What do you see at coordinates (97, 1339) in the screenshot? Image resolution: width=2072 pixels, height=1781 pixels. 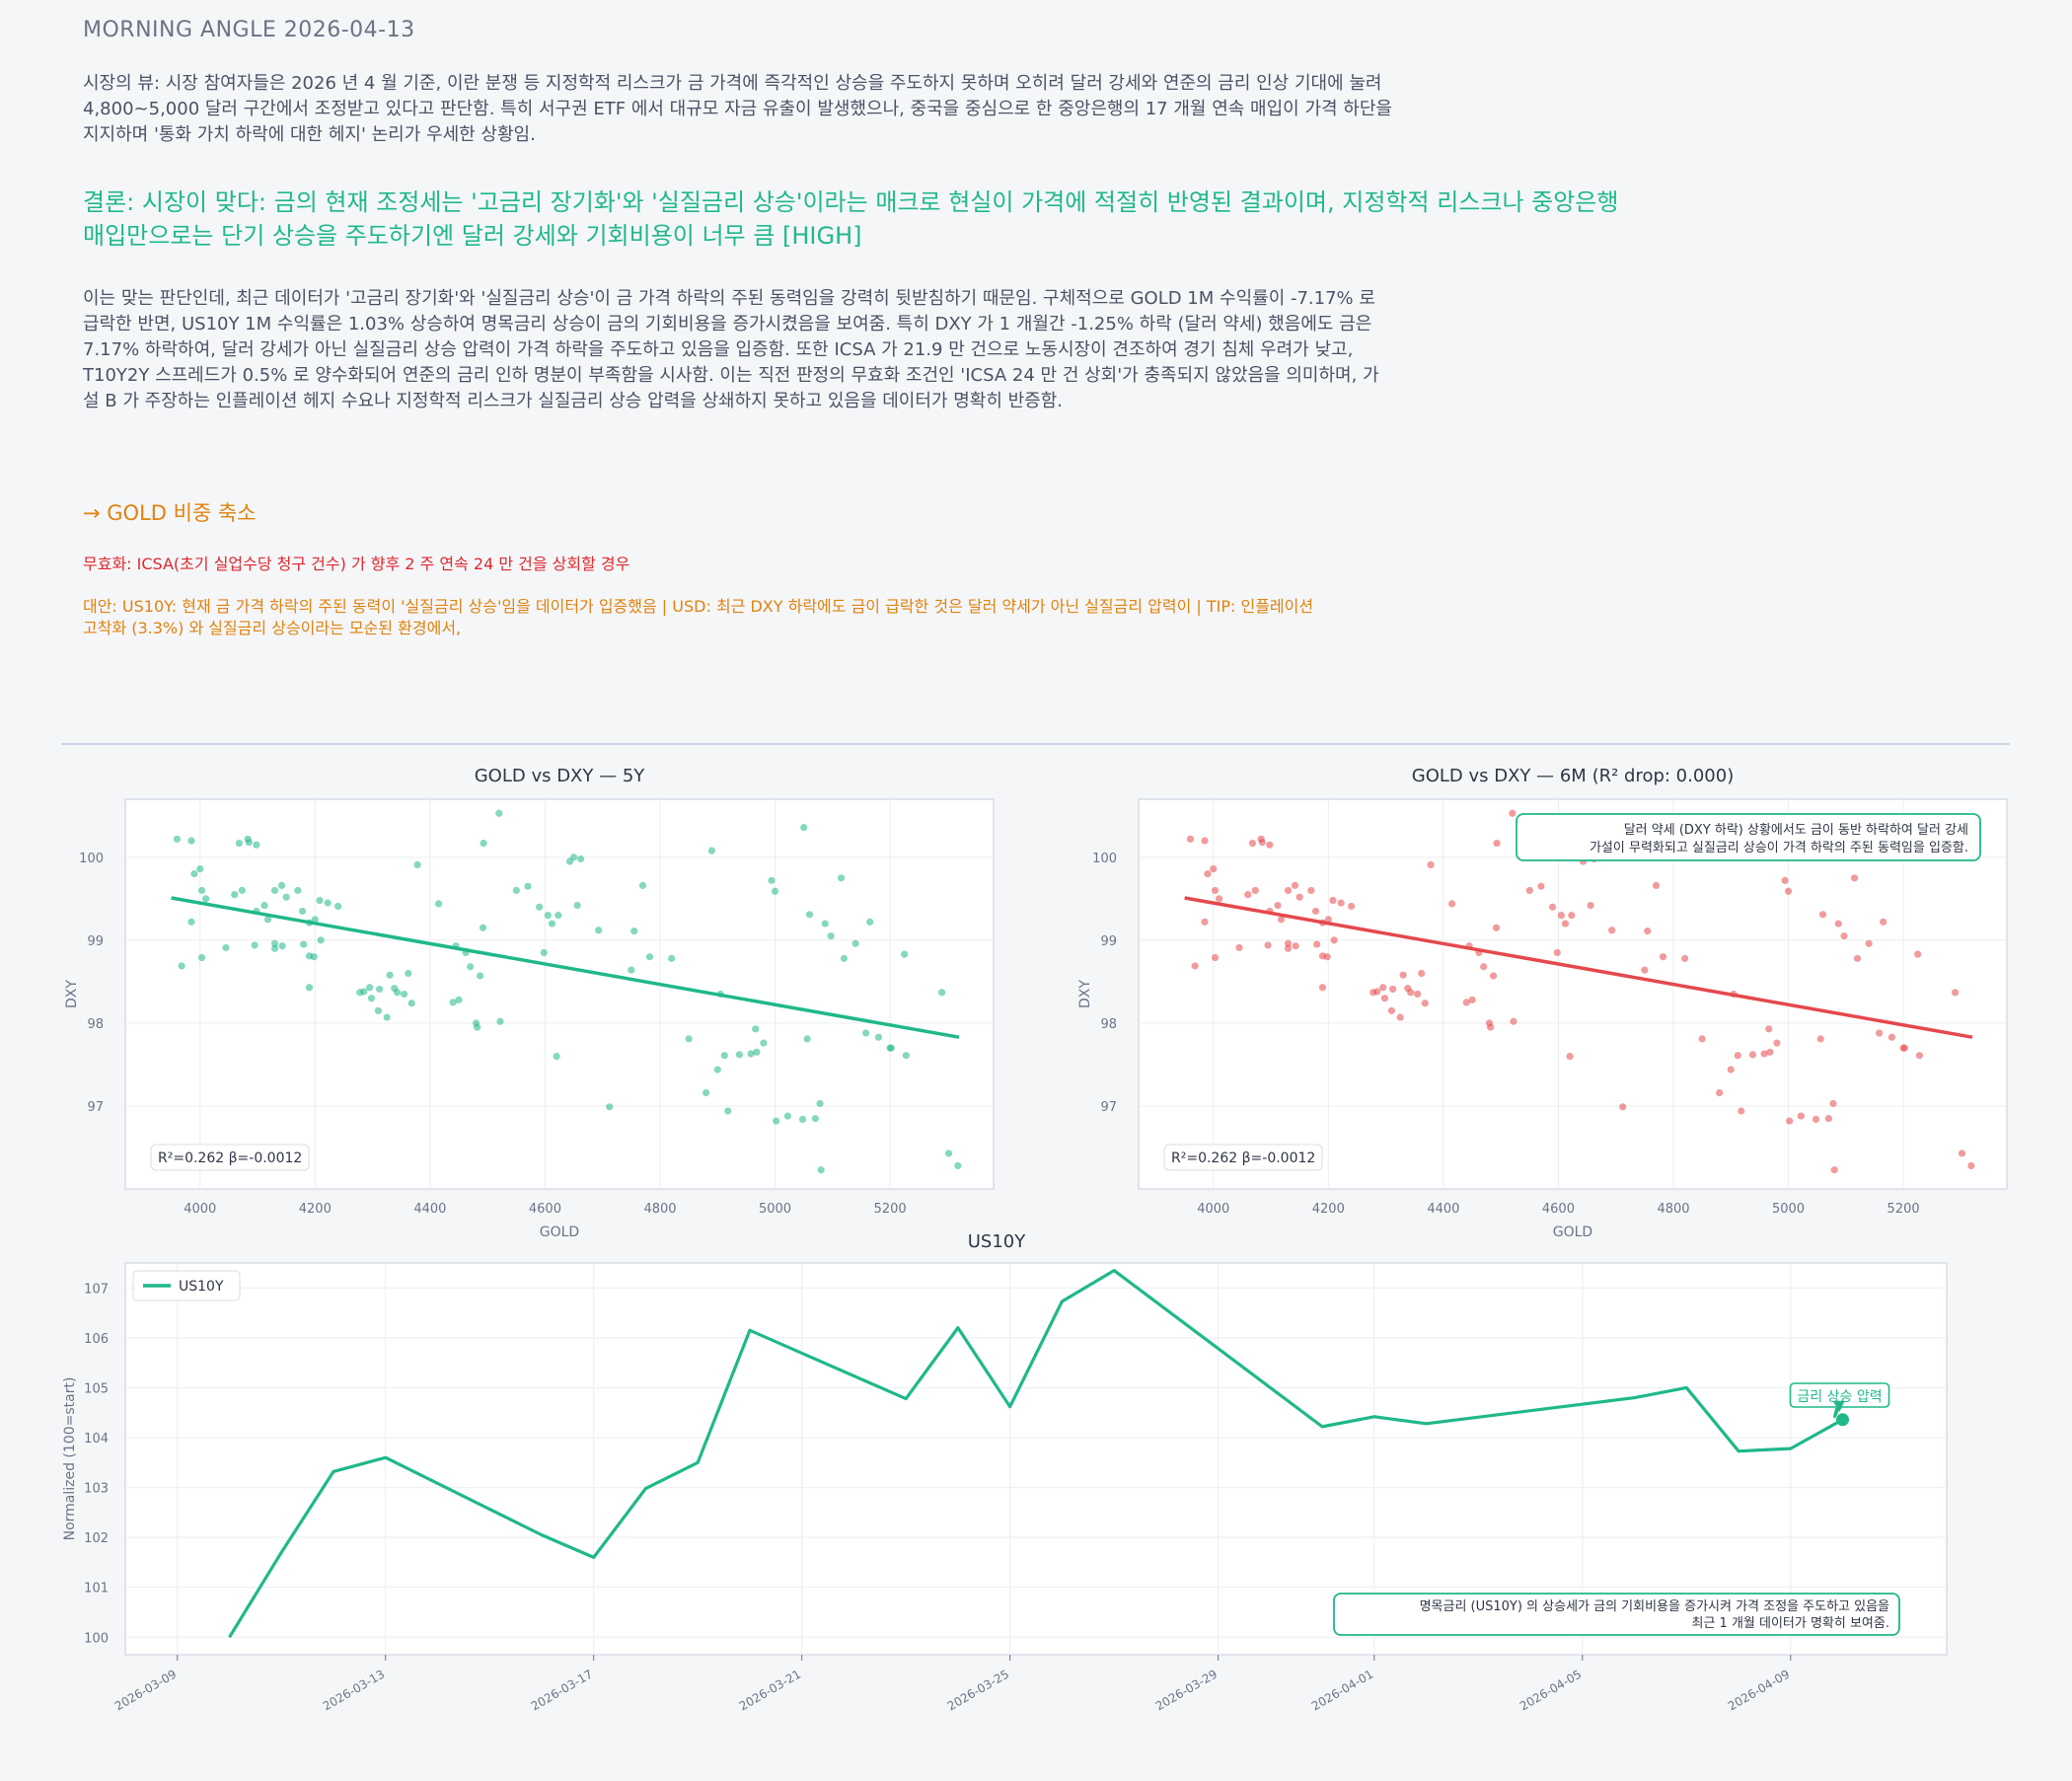 I see `y-tick-label: 106` at bounding box center [97, 1339].